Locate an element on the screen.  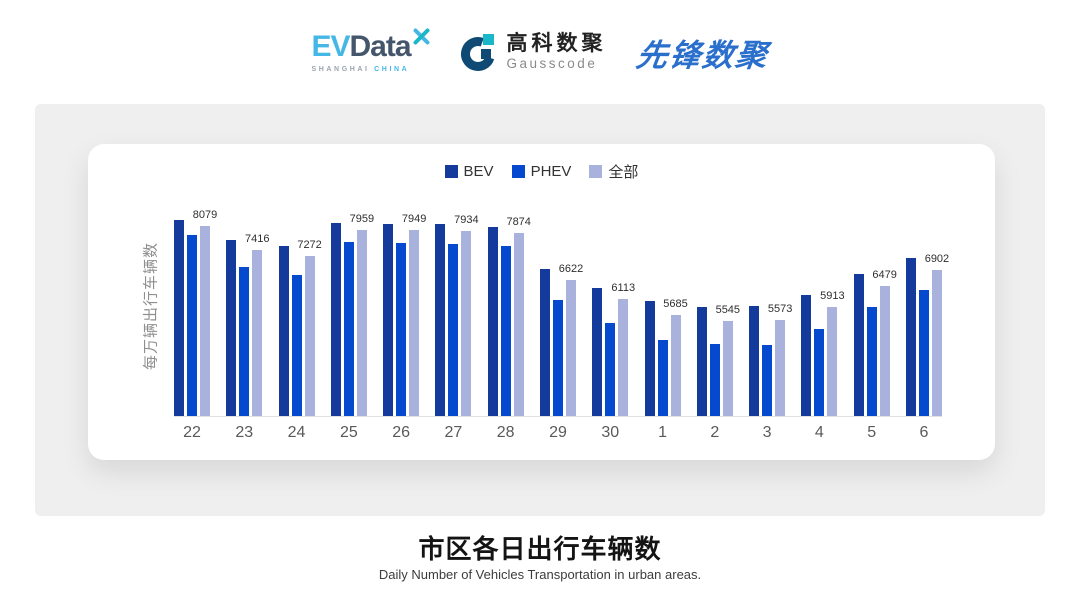
bar-全部-25 is located at coordinates (361, 323).